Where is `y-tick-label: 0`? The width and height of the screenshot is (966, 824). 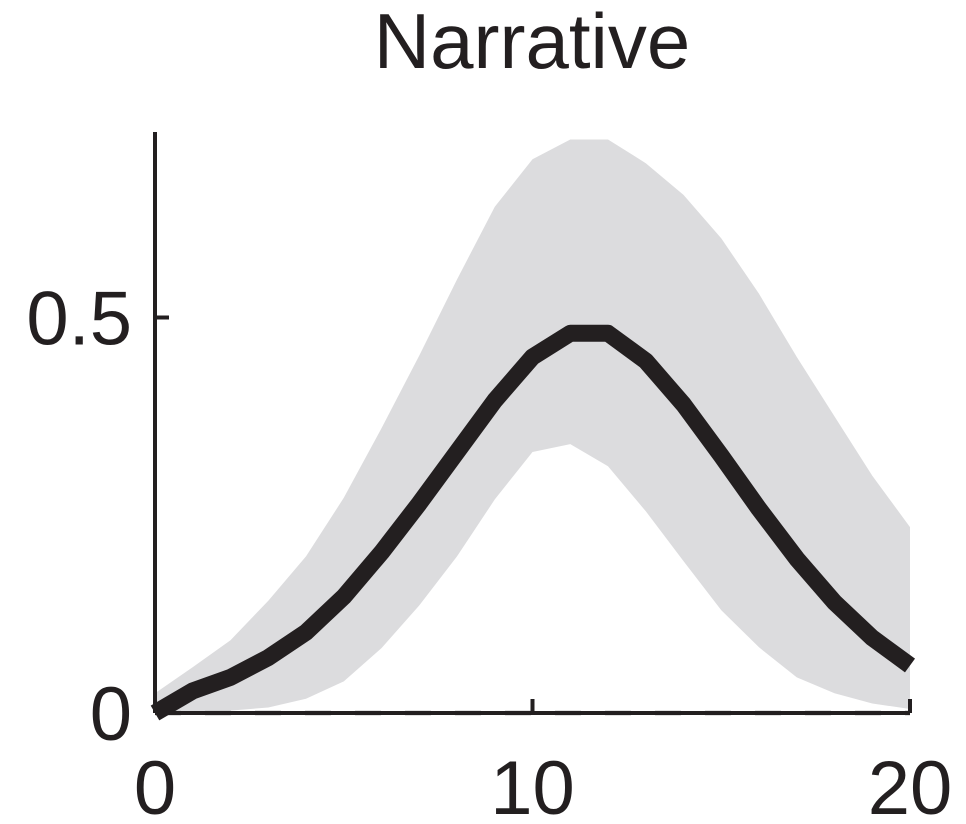 y-tick-label: 0 is located at coordinates (111, 714).